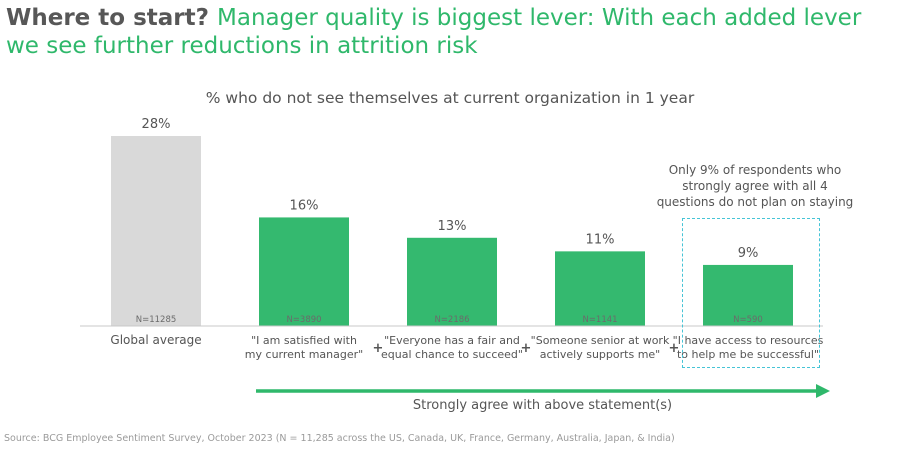 Image resolution: width=900 pixels, height=452 pixels. What do you see at coordinates (155, 340) in the screenshot?
I see `category-label: Global average` at bounding box center [155, 340].